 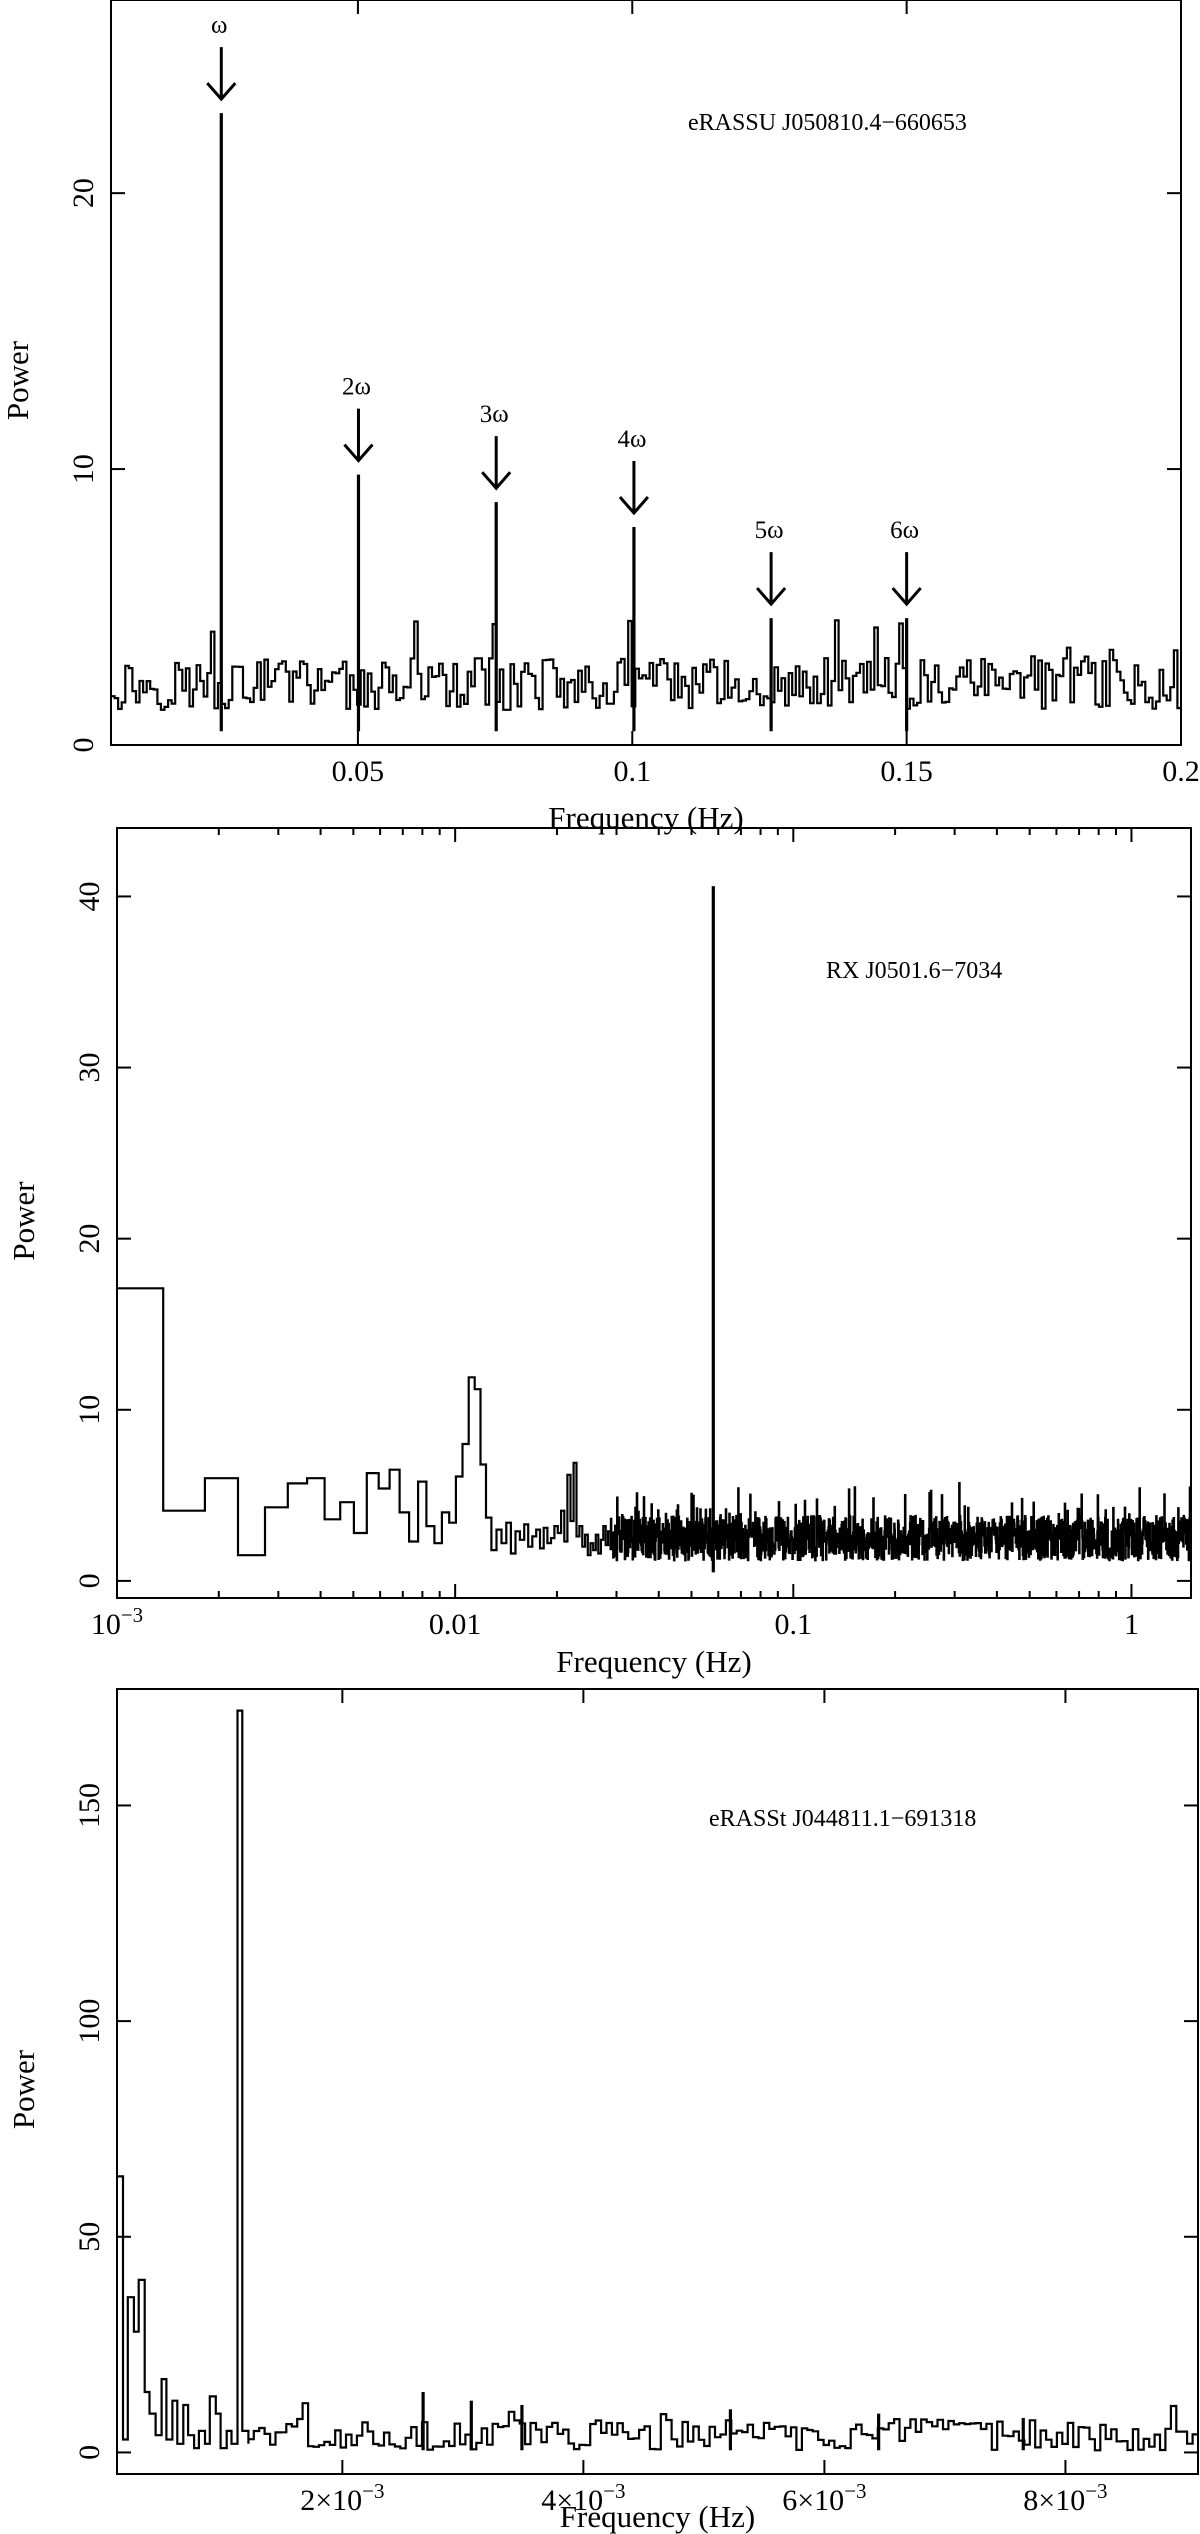 What do you see at coordinates (1181, 771) in the screenshot?
I see `x-tick-label: 0.2` at bounding box center [1181, 771].